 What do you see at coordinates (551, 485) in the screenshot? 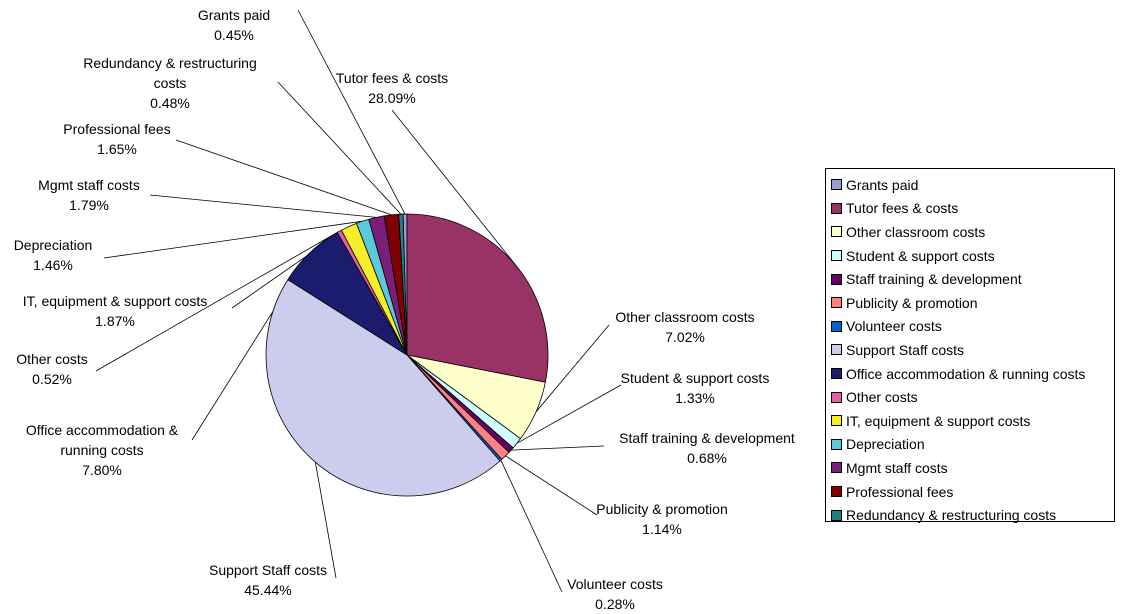
I see `callout-line-publicity-and-promotion` at bounding box center [551, 485].